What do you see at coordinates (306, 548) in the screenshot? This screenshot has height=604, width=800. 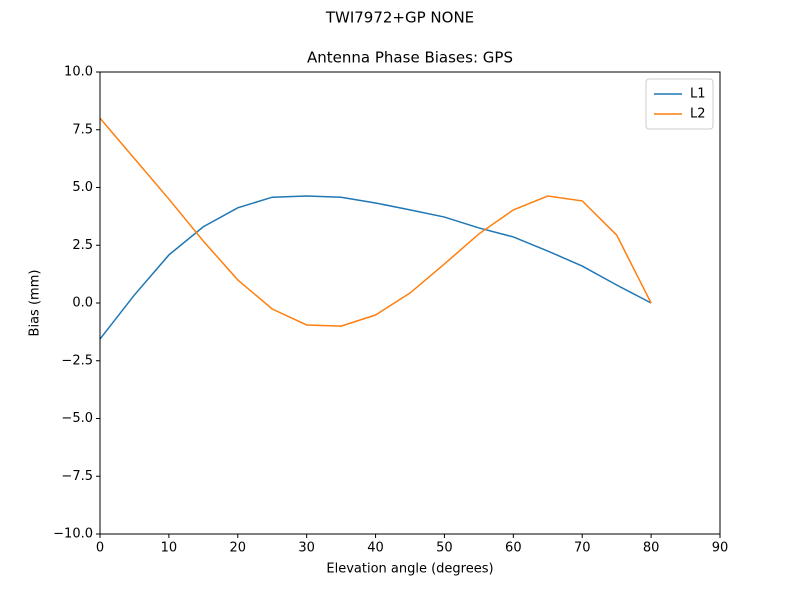 I see `x-tick-label: 30` at bounding box center [306, 548].